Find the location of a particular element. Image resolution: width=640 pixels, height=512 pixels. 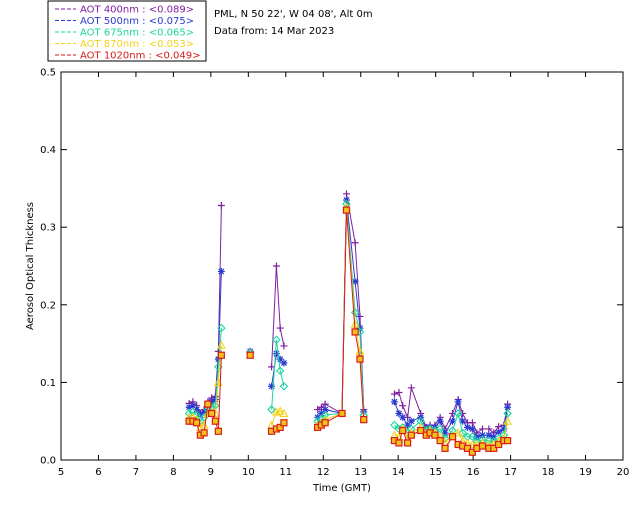

x-tick-label: 9 is located at coordinates (211, 472).